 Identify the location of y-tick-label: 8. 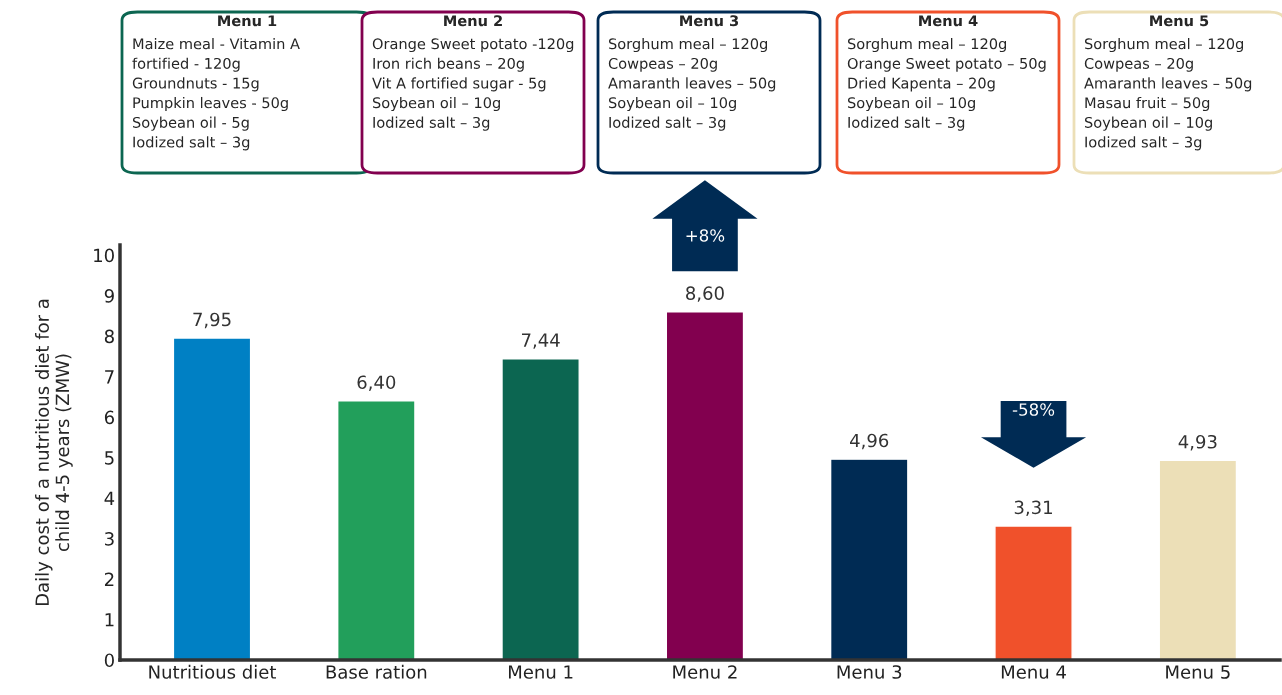
(109, 336).